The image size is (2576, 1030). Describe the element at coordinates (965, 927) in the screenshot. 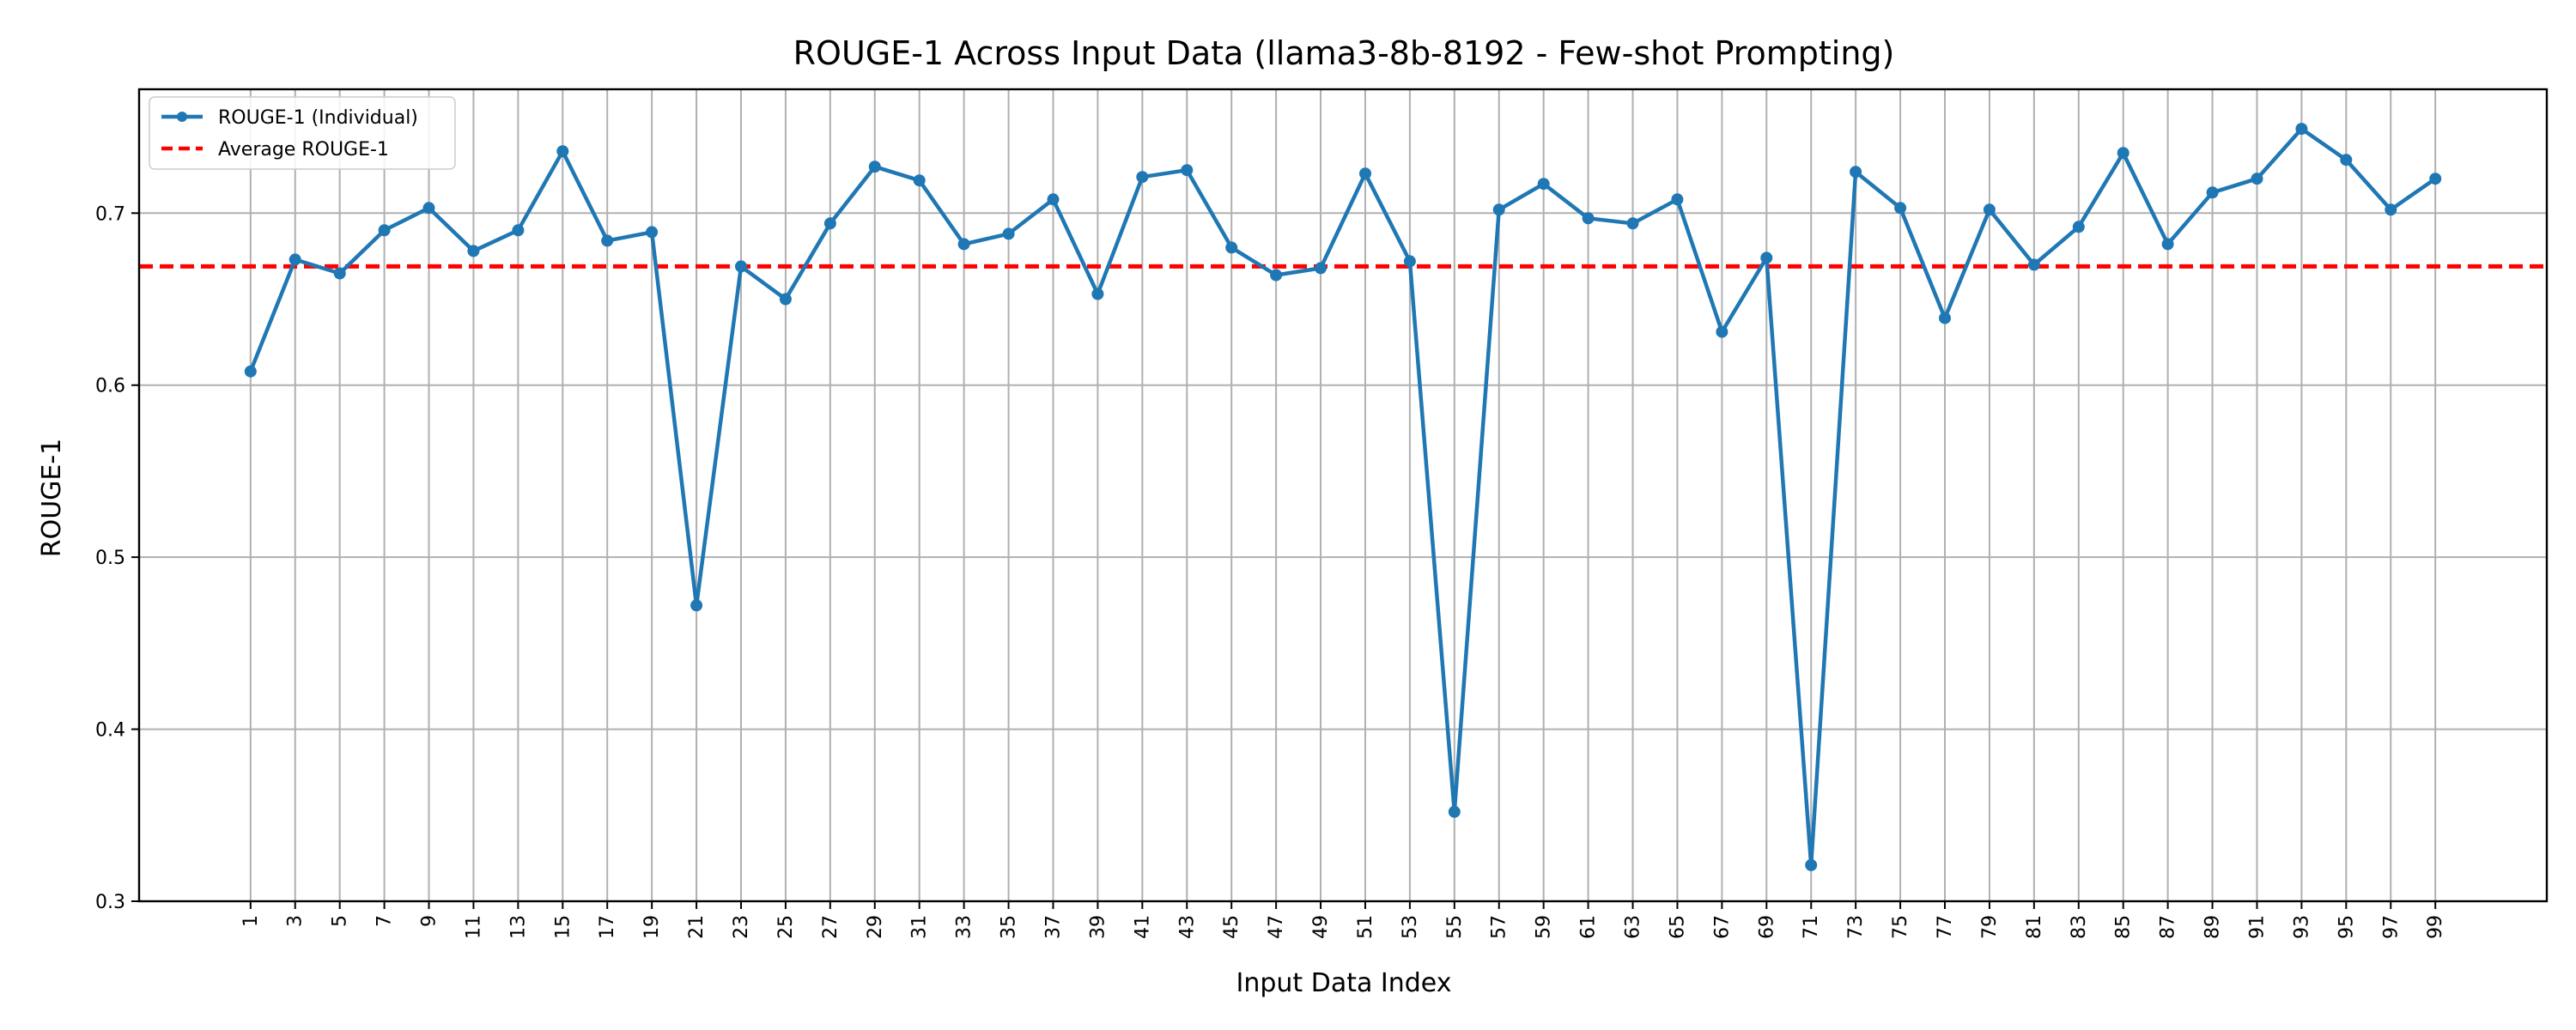

I see `x-tick-label: 33` at that location.